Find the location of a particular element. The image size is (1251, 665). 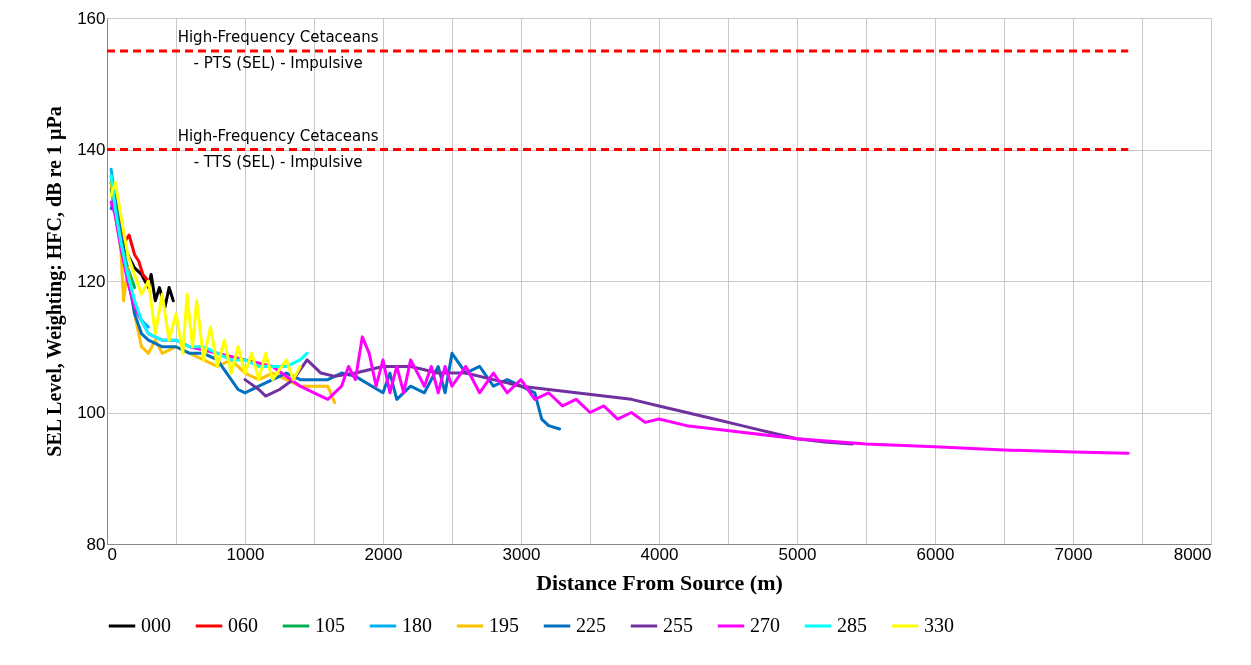

x-tick-label: 3000 is located at coordinates (521, 554).